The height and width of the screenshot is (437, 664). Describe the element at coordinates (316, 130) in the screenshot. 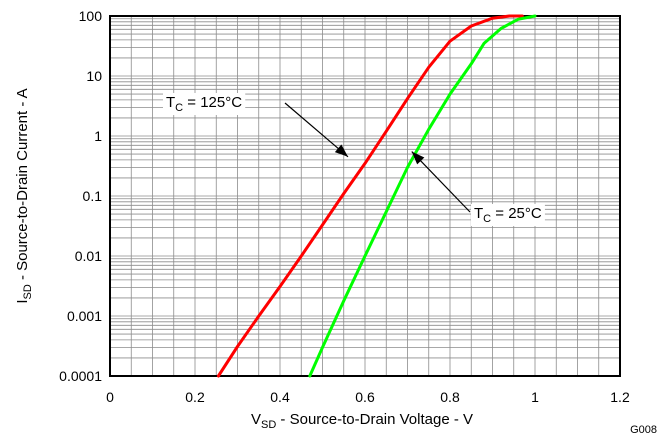

I see `annotation-arrow-125c` at that location.